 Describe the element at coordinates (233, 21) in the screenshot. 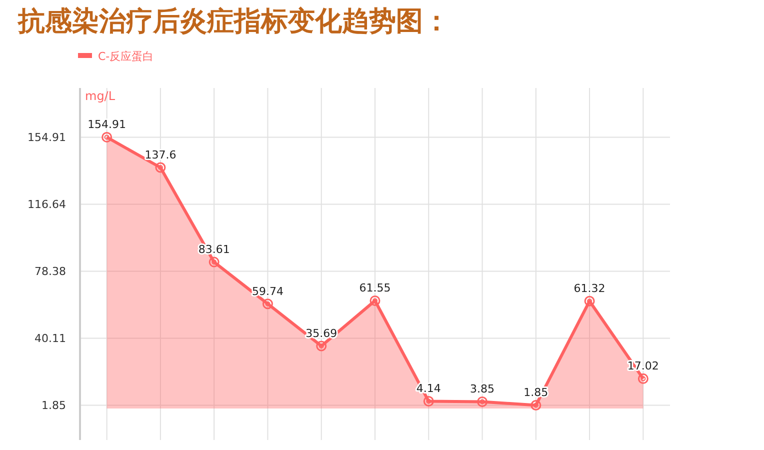

I see `chart-title: 抗感染治疗后炎症指标变化趋势图：` at that location.